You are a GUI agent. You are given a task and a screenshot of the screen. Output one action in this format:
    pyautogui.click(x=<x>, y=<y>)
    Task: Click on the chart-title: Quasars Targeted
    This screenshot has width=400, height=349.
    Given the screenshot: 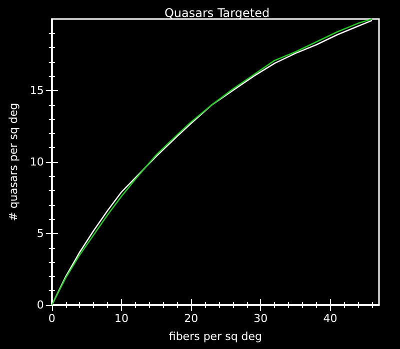 What is the action you would take?
    pyautogui.click(x=217, y=13)
    